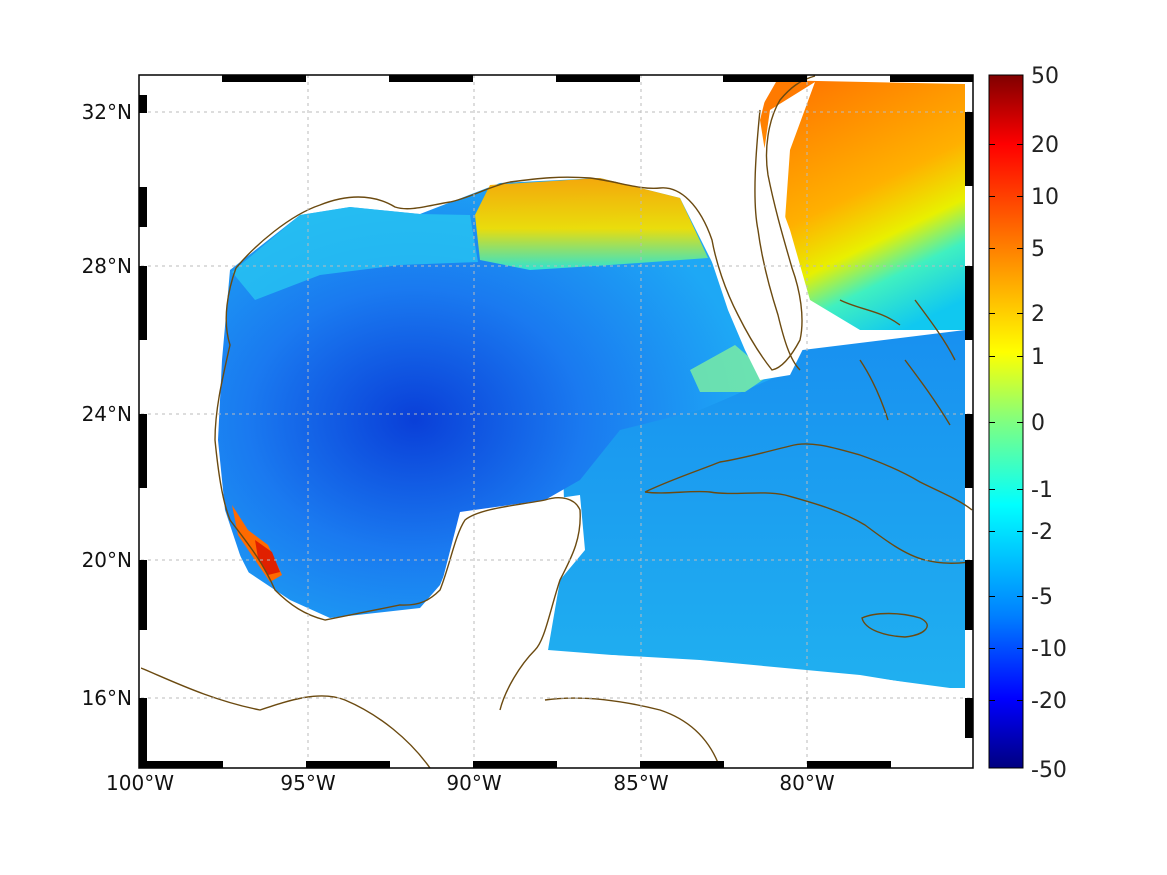 The width and height of the screenshot is (1167, 875). I want to click on colorbar-tick-label: 1, so click(1038, 357).